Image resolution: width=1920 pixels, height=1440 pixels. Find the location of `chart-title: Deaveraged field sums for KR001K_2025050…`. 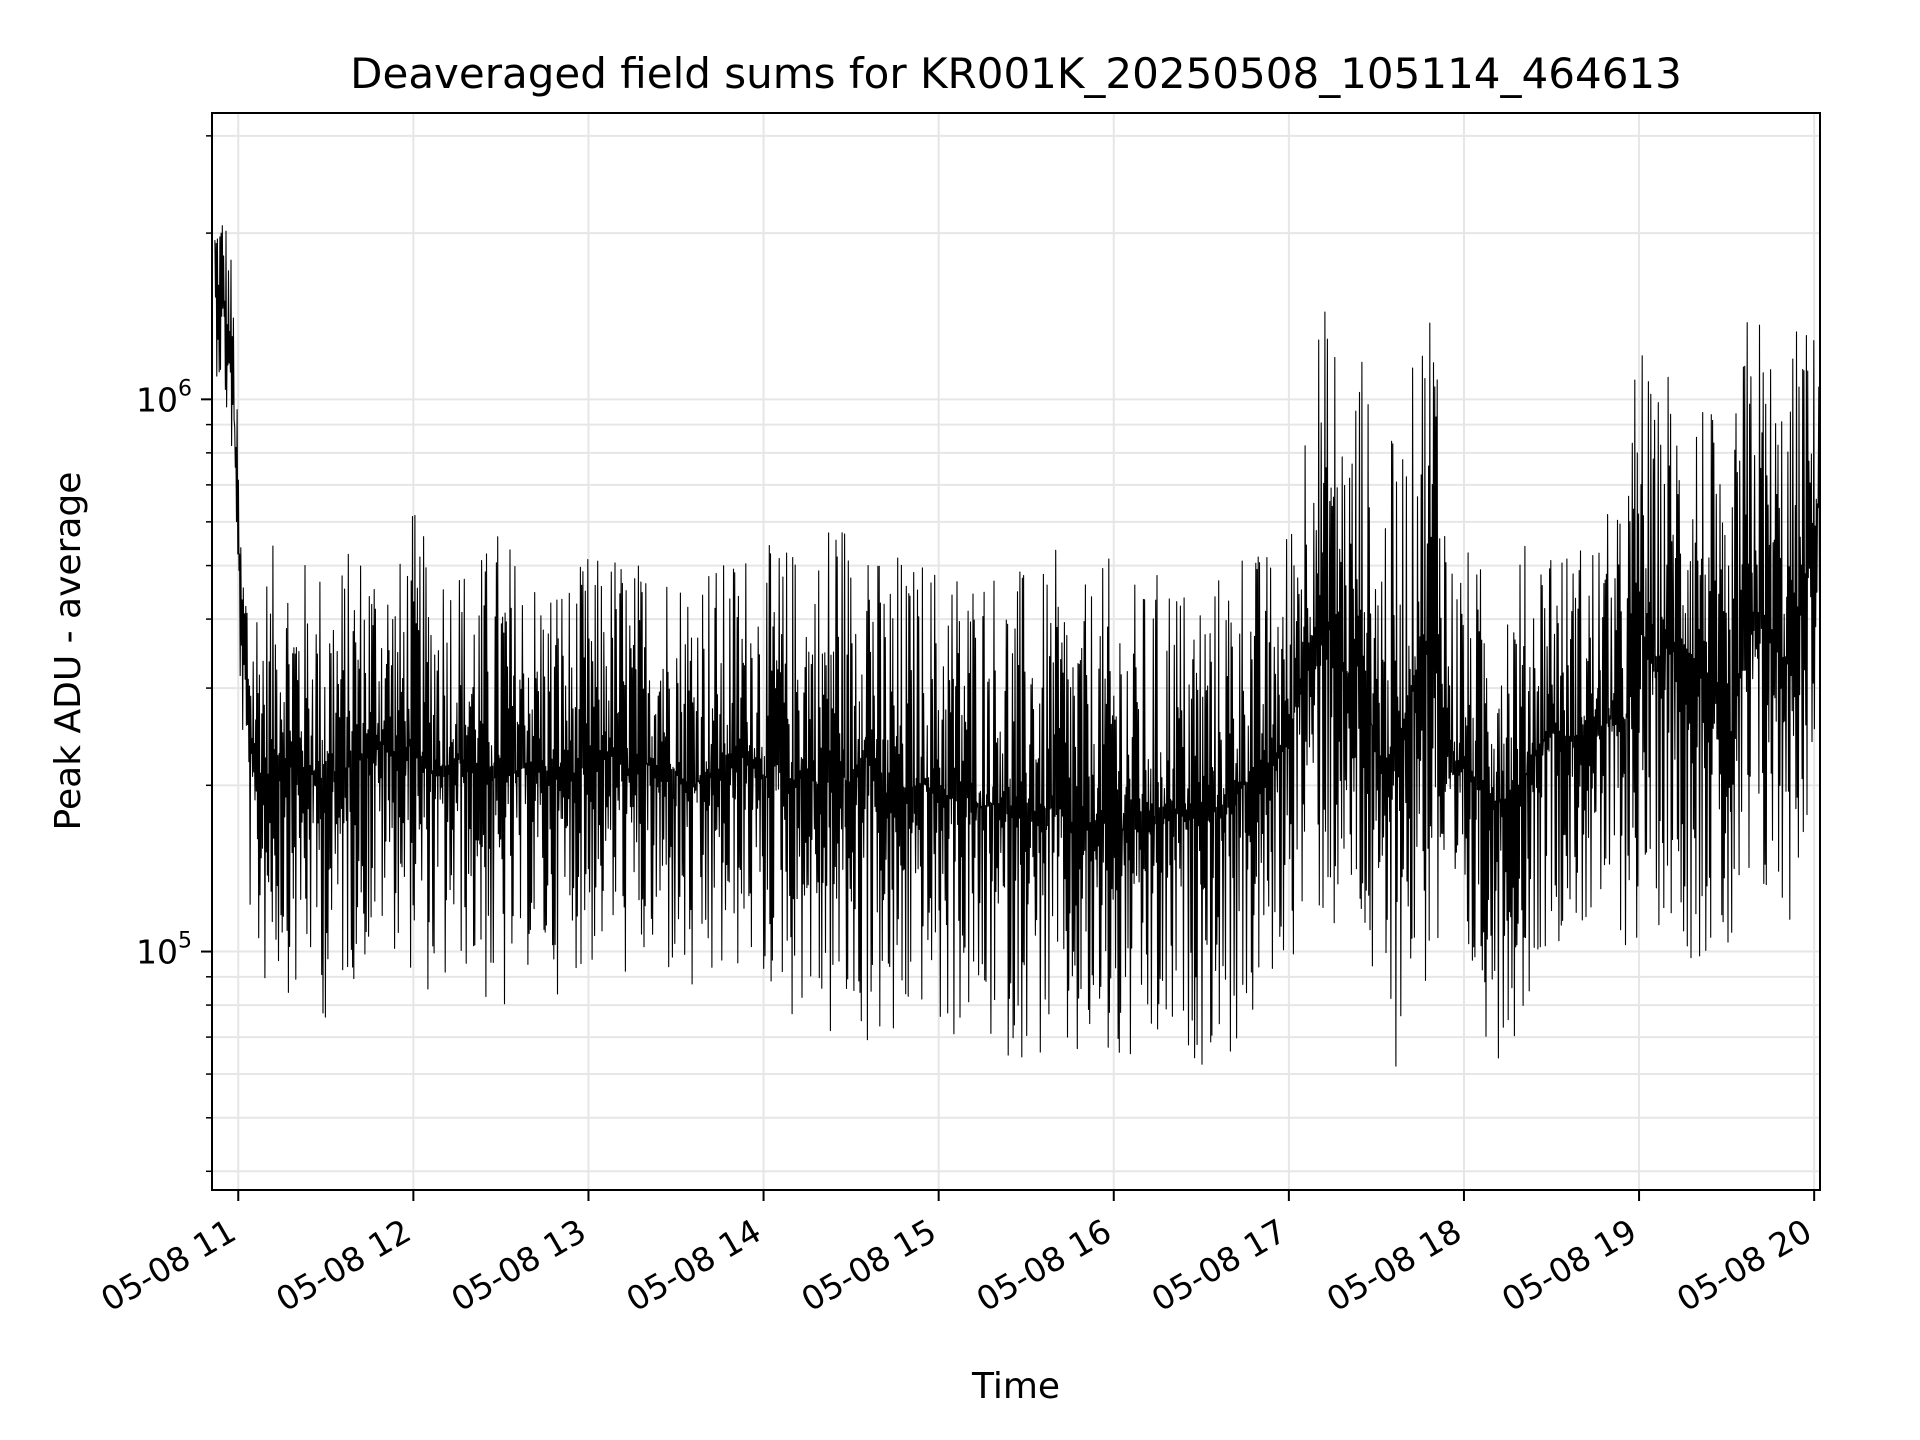

chart-title: Deaveraged field sums for KR001K_2025050… is located at coordinates (1016, 73).